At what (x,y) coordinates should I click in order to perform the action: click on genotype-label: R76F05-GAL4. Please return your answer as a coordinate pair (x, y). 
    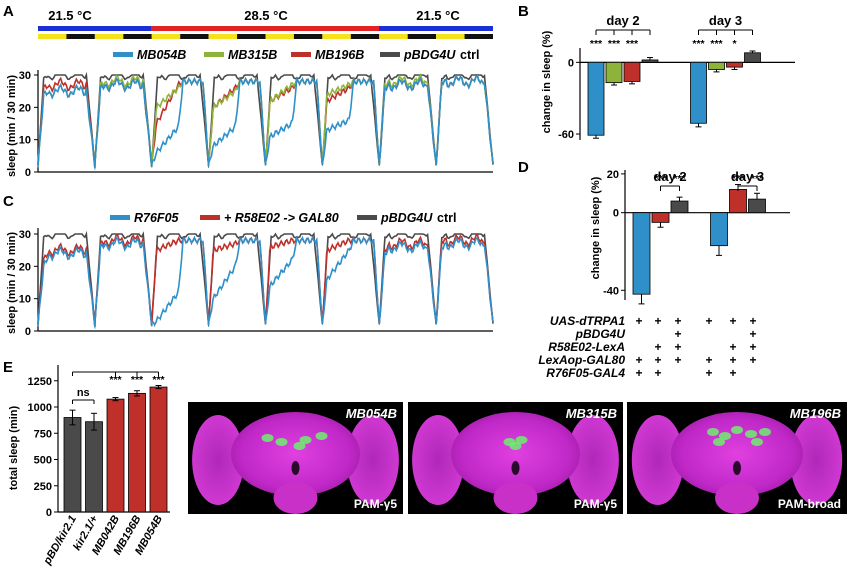
    Looking at the image, I should click on (585, 373).